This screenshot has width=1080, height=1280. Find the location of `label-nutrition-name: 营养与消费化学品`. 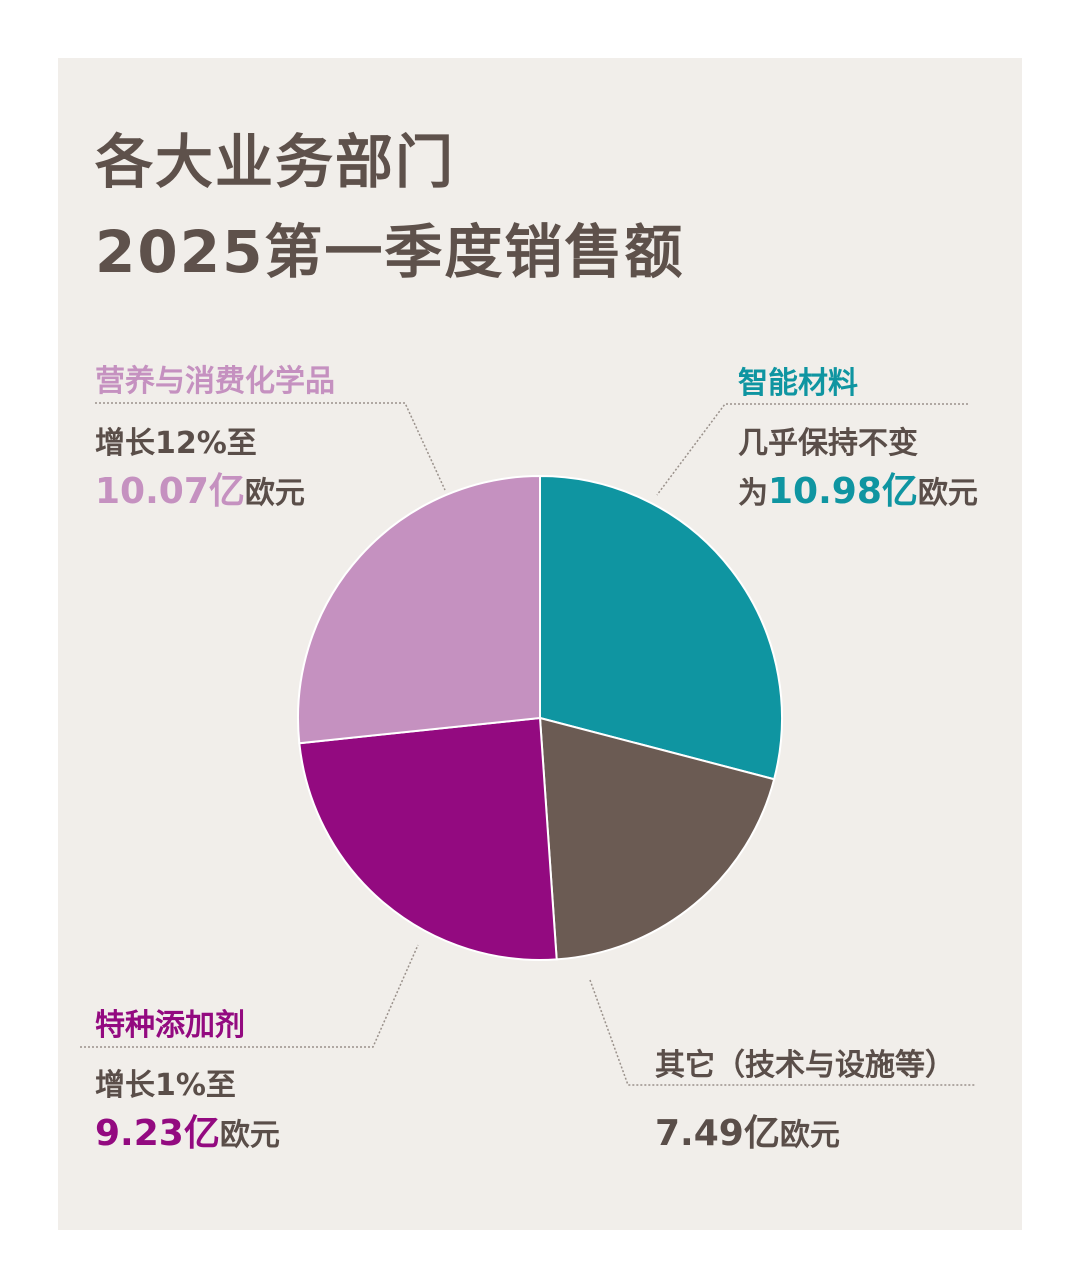

label-nutrition-name: 营养与消费化学品 is located at coordinates (215, 381).